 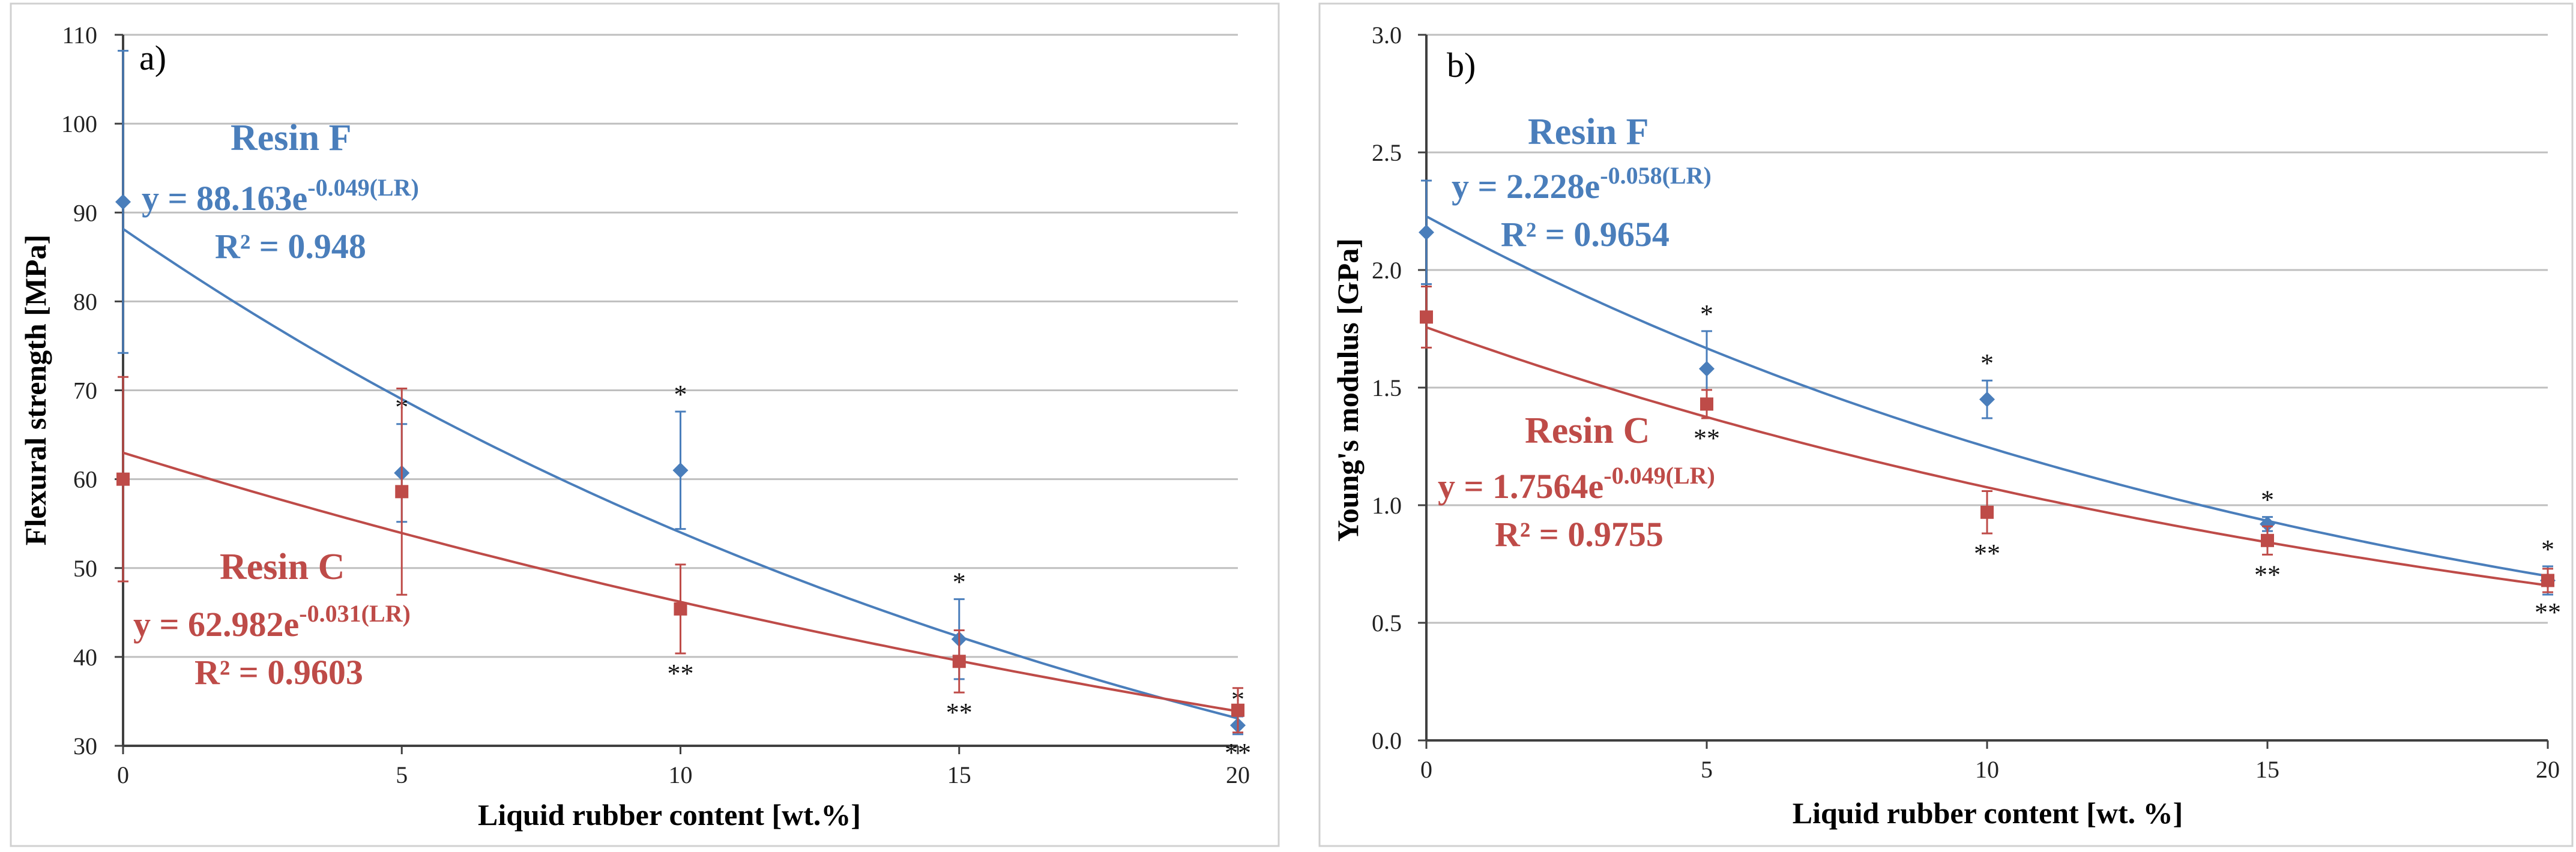 I want to click on resin-c-r2: R² = 0.9755, so click(x=1579, y=534).